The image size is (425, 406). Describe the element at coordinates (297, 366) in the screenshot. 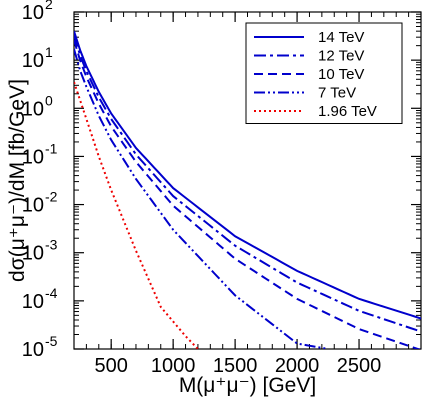

I see `x-tick-label: 2000` at that location.